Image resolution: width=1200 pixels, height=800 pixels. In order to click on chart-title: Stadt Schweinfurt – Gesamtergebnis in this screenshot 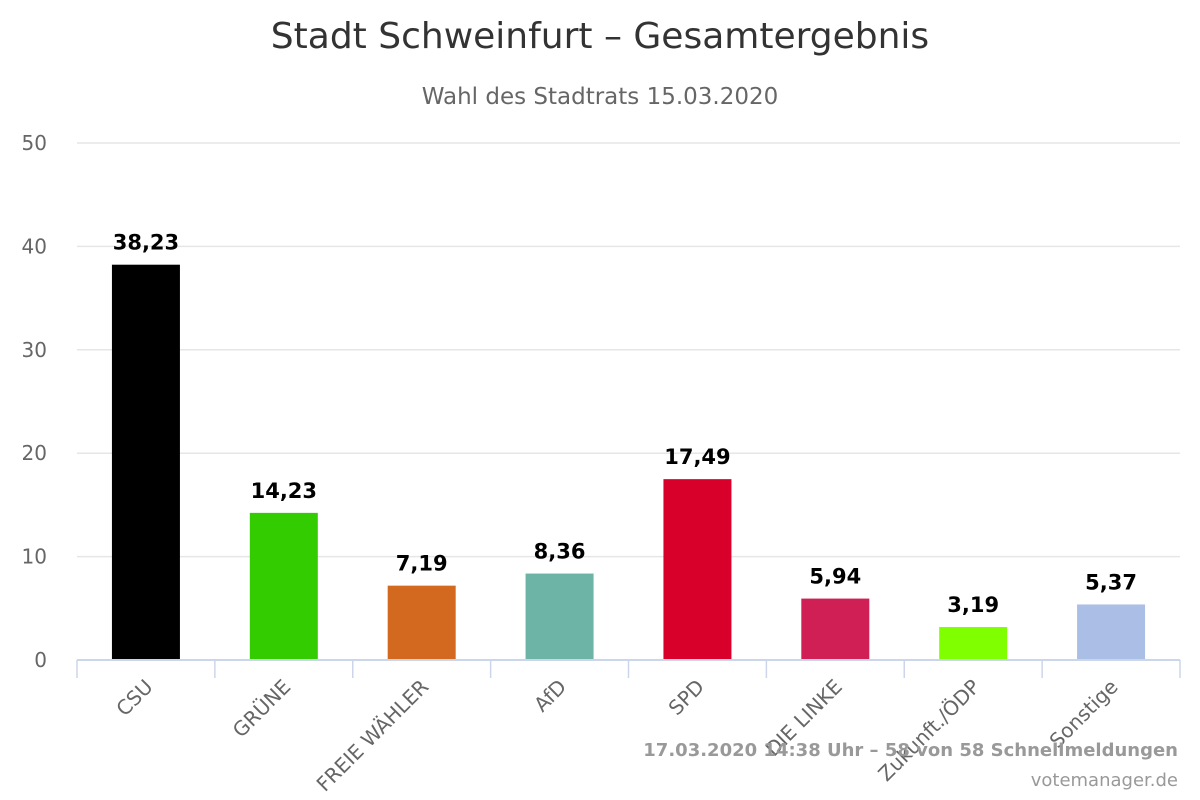, I will do `click(600, 36)`.